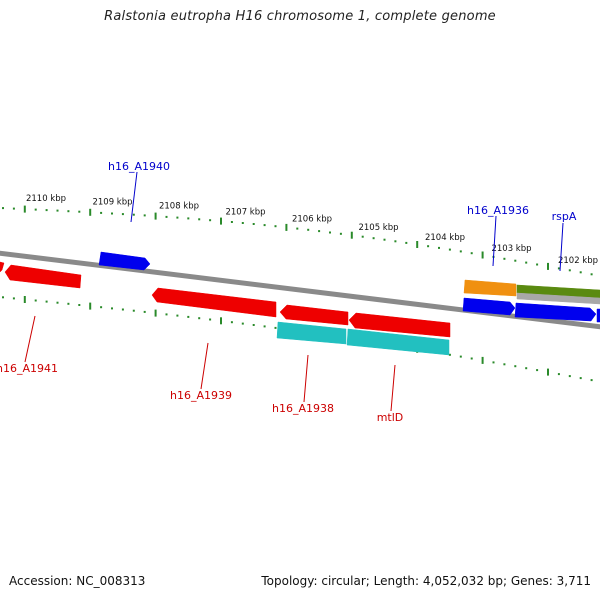 Image resolution: width=600 pixels, height=600 pixels. Describe the element at coordinates (598, 315) in the screenshot. I see `gene-blue-arrow-edge` at that location.